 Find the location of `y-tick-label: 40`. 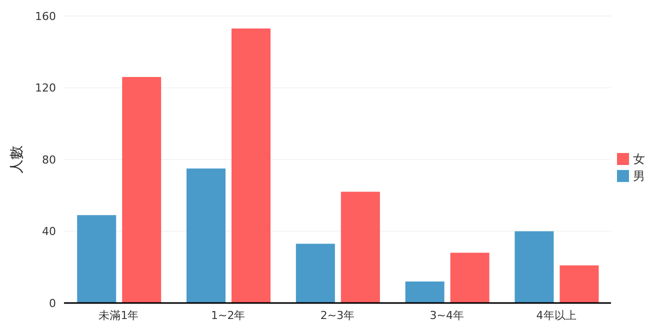

y-tick-label: 40 is located at coordinates (49, 231).